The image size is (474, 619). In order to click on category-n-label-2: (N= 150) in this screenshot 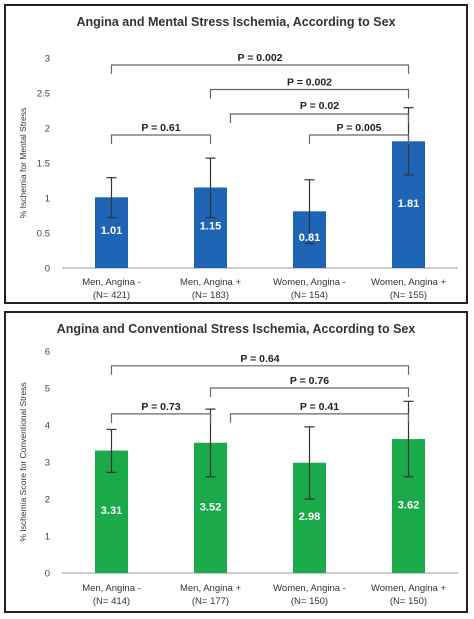, I will do `click(309, 601)`.